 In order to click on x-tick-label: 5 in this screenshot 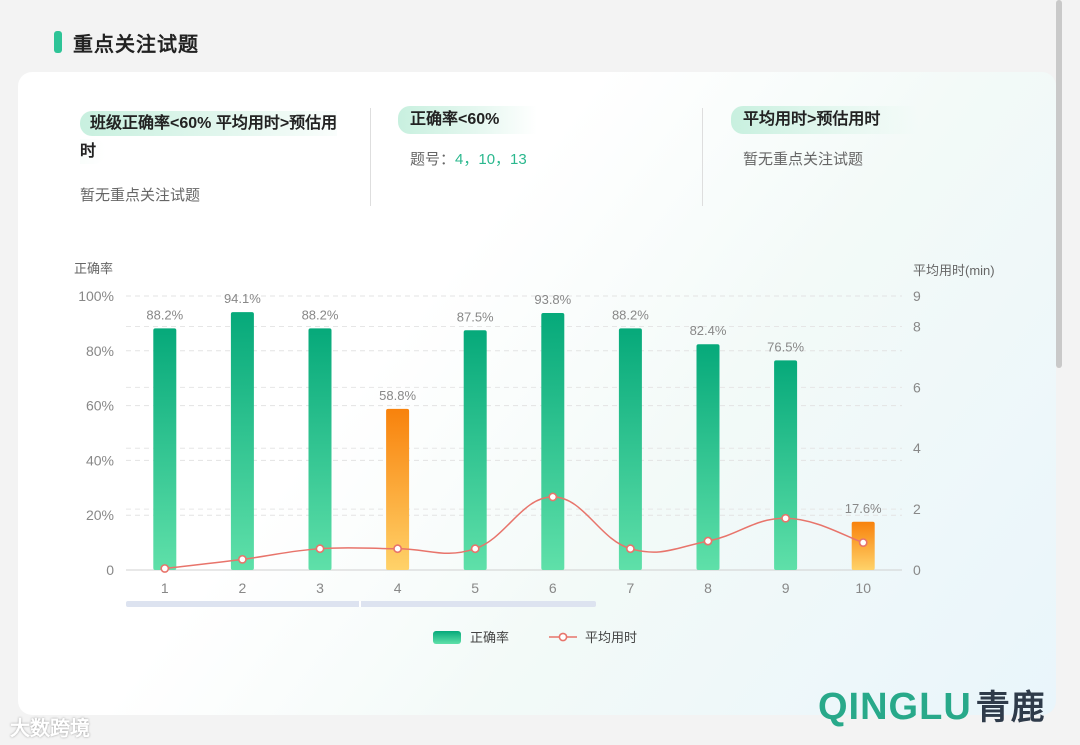, I will do `click(475, 588)`.